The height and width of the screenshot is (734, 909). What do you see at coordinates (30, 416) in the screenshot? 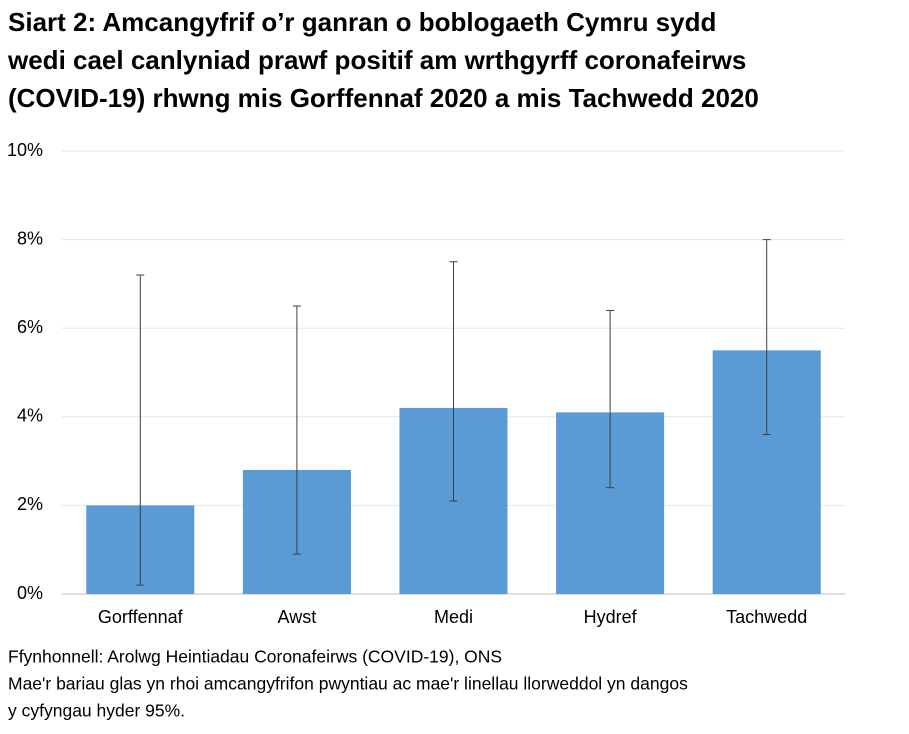
I see `y-tick-label: 4%` at bounding box center [30, 416].